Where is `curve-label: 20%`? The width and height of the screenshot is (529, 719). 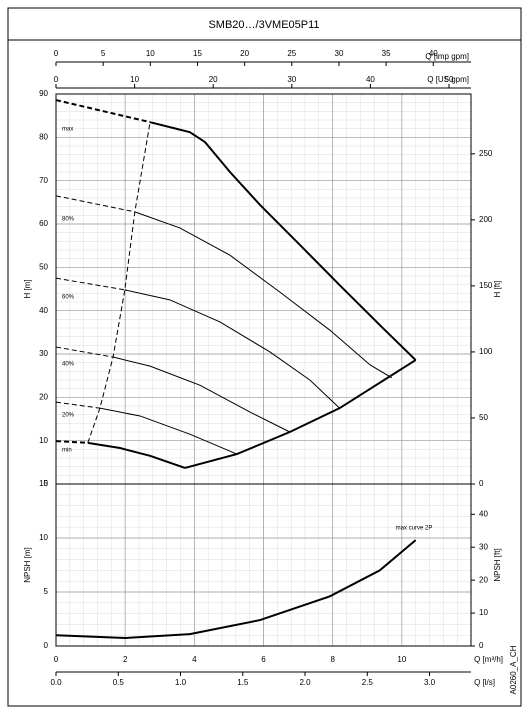 curve-label: 20% is located at coordinates (68, 416).